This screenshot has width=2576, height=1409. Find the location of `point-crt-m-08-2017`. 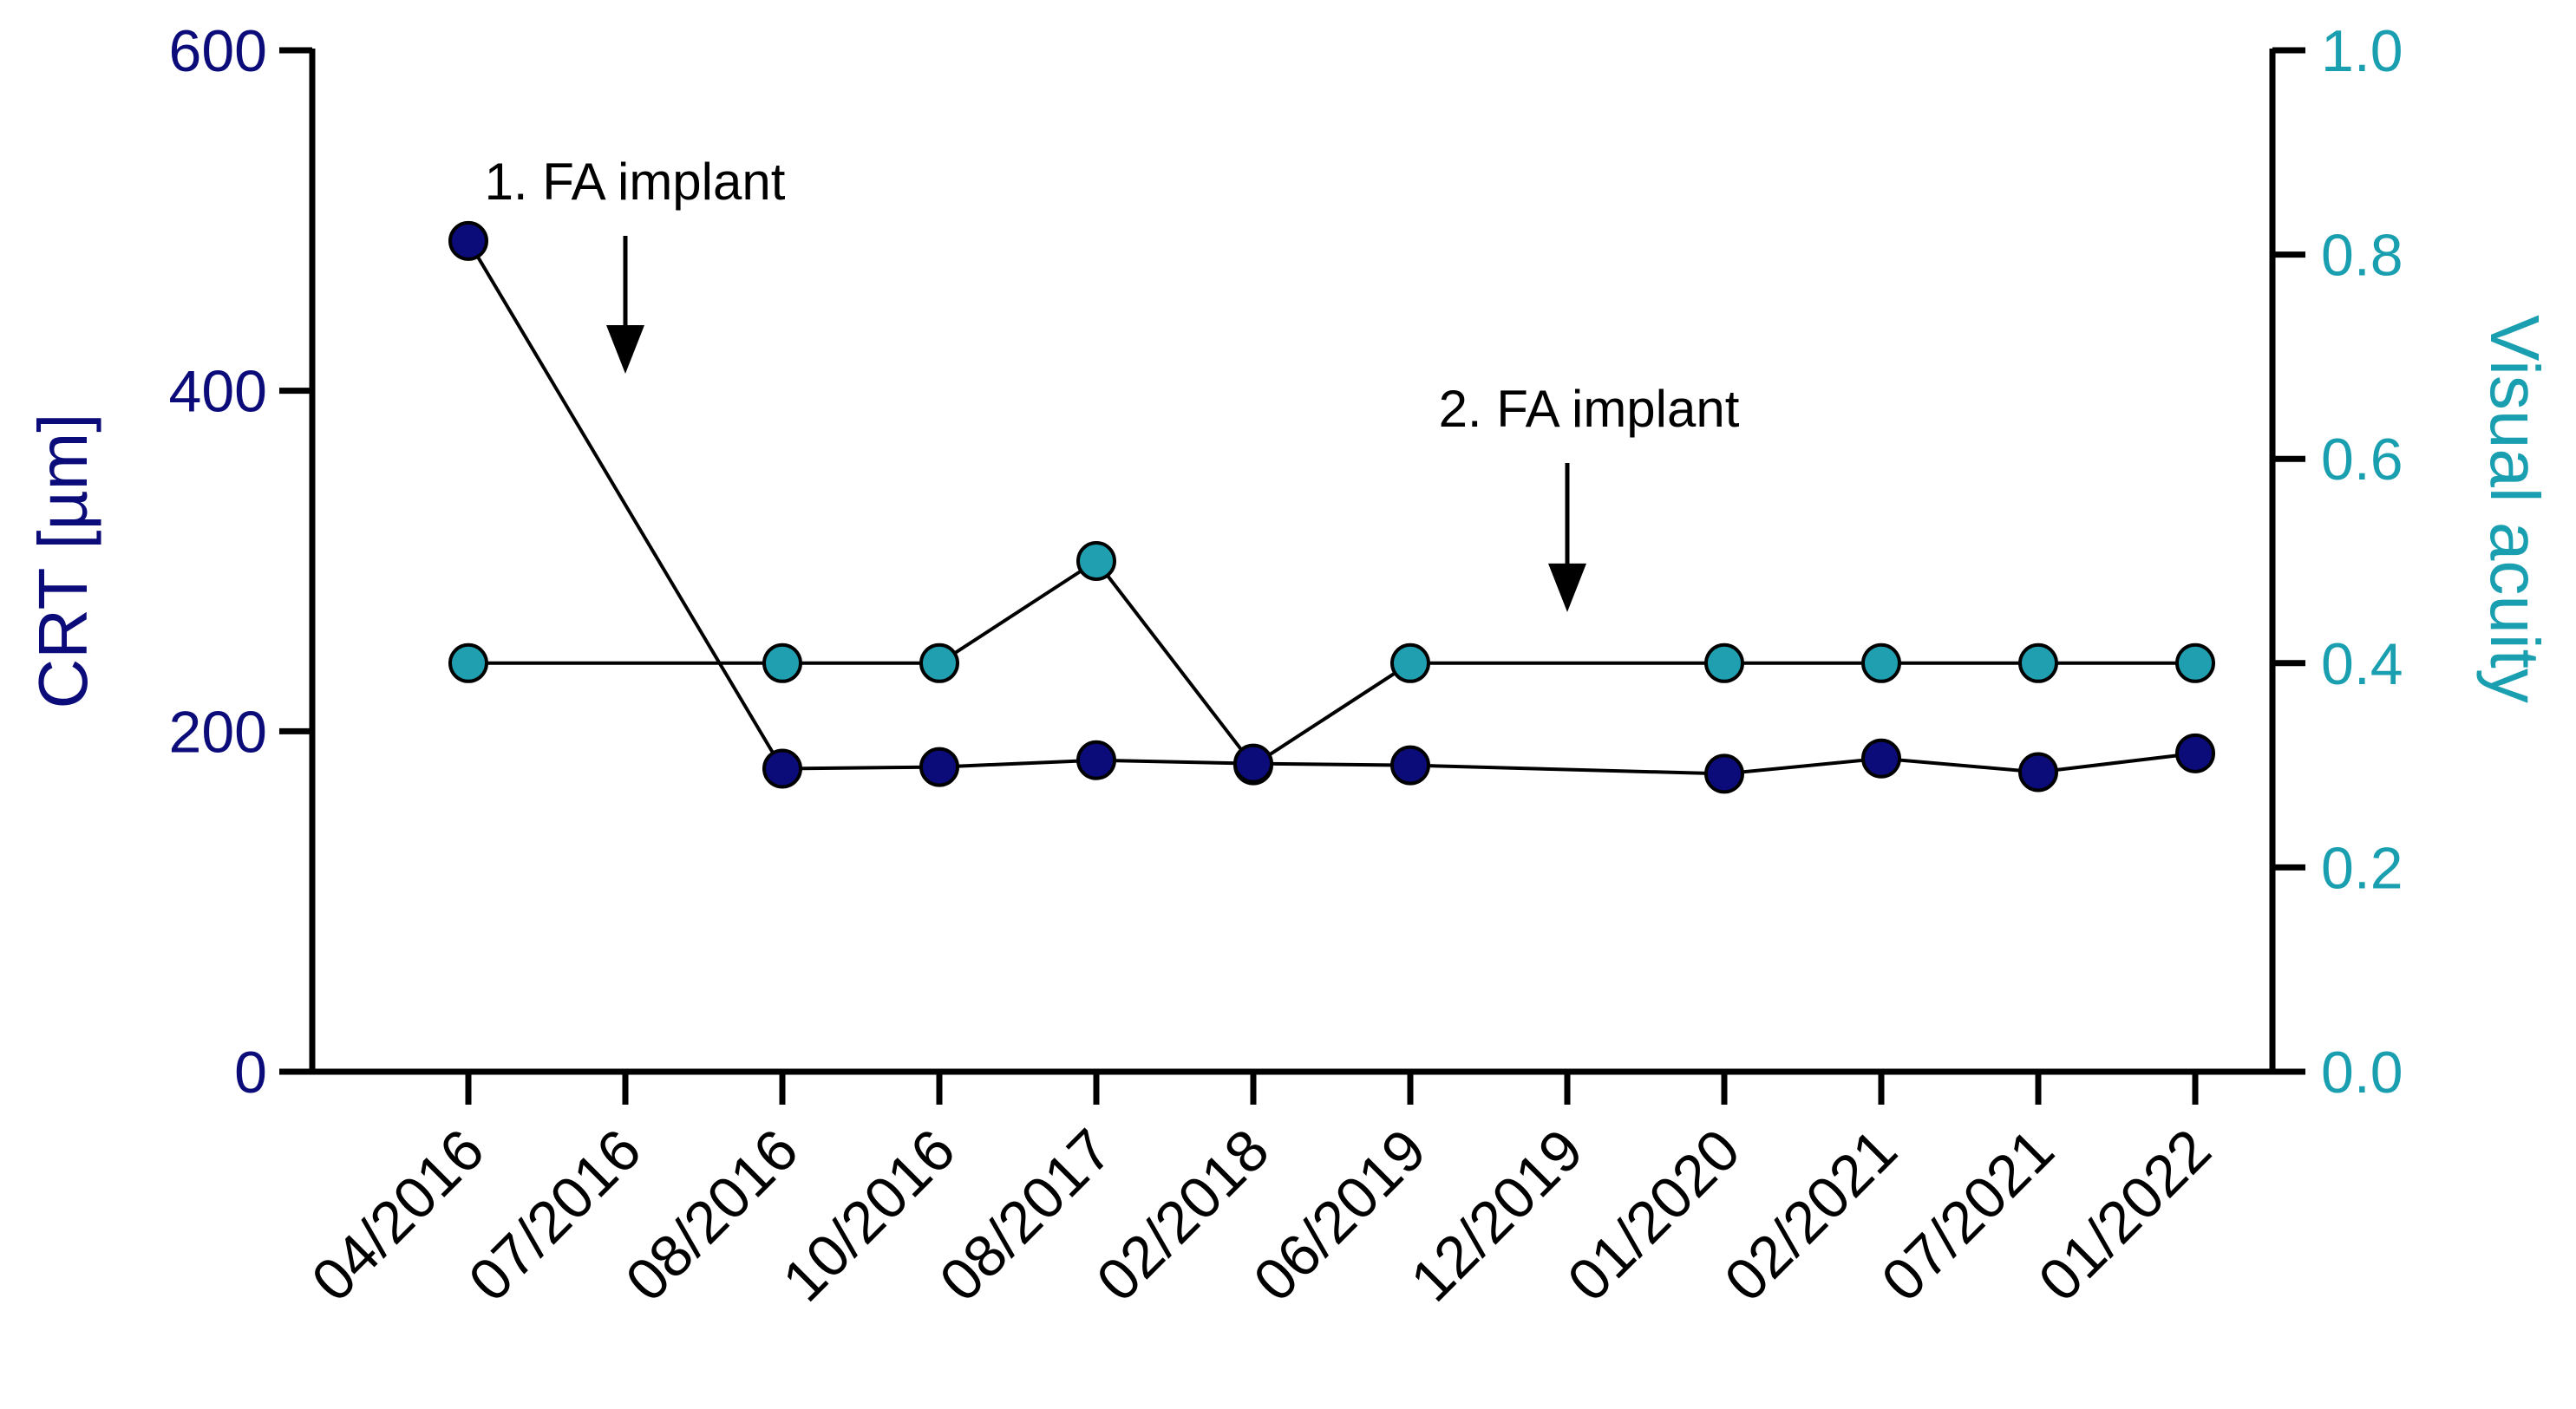

point-crt-m-08-2017 is located at coordinates (1096, 760).